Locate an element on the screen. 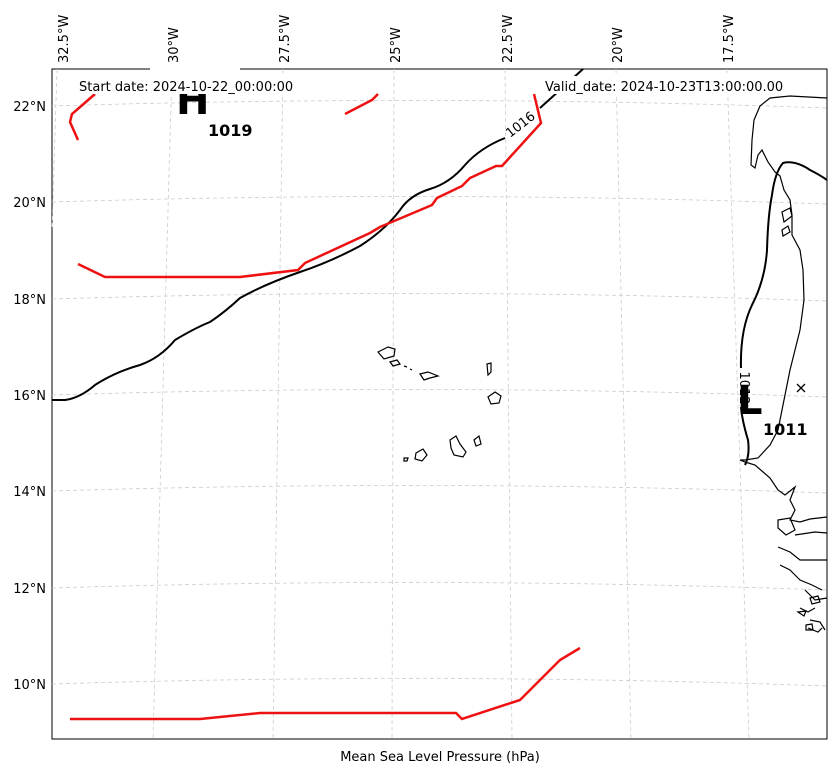 This screenshot has width=837, height=783. african-coastline is located at coordinates (783, 309).